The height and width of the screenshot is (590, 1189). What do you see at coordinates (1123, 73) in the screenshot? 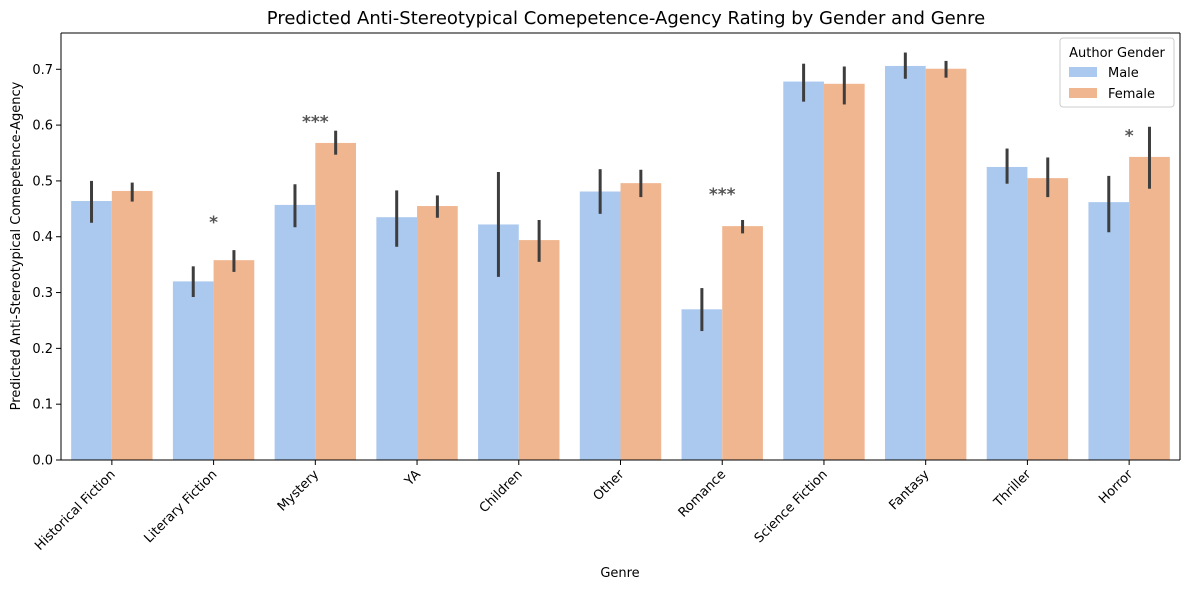
I see `legend-label-male: Male` at bounding box center [1123, 73].